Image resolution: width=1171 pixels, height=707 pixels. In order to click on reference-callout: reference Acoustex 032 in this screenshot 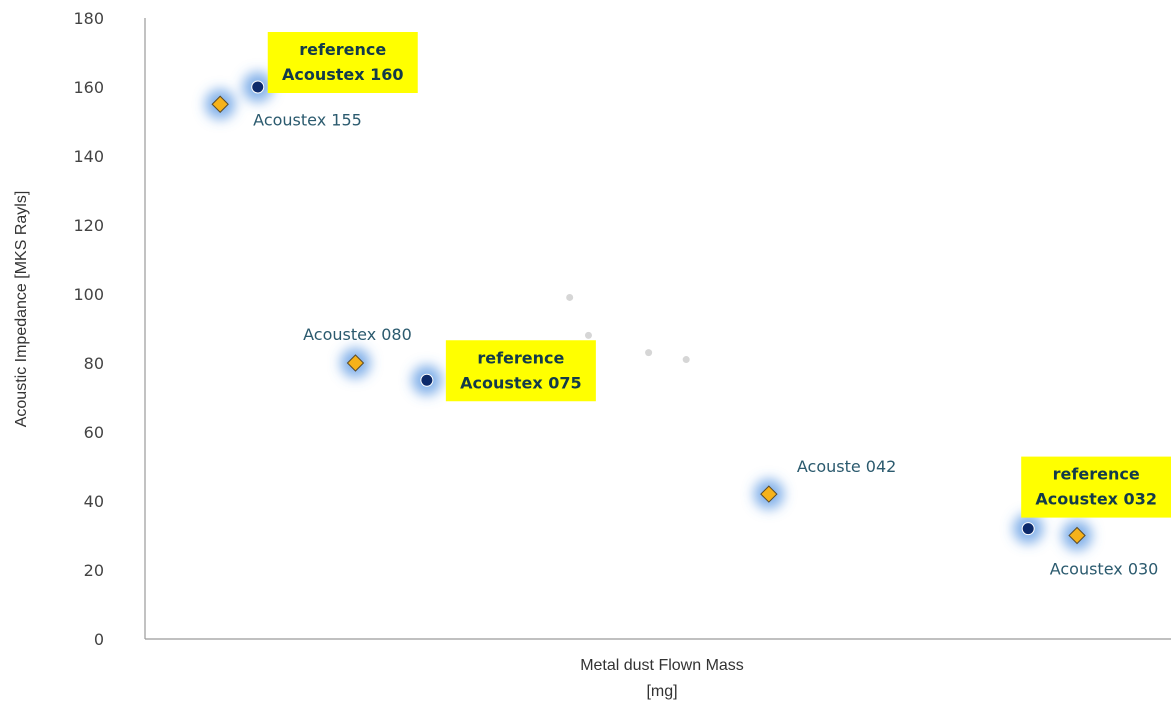, I will do `click(1096, 487)`.